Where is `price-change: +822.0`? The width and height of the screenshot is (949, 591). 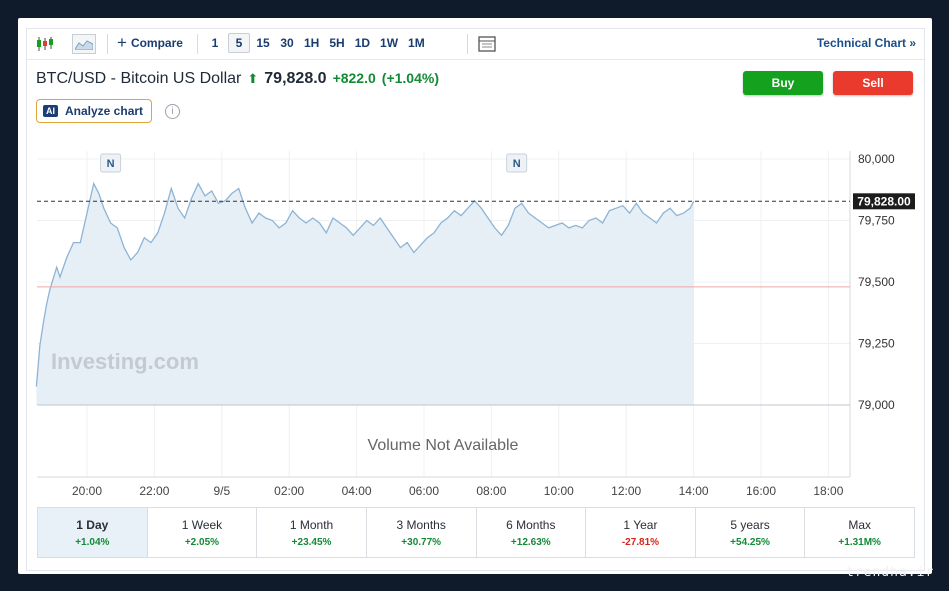 price-change: +822.0 is located at coordinates (354, 78).